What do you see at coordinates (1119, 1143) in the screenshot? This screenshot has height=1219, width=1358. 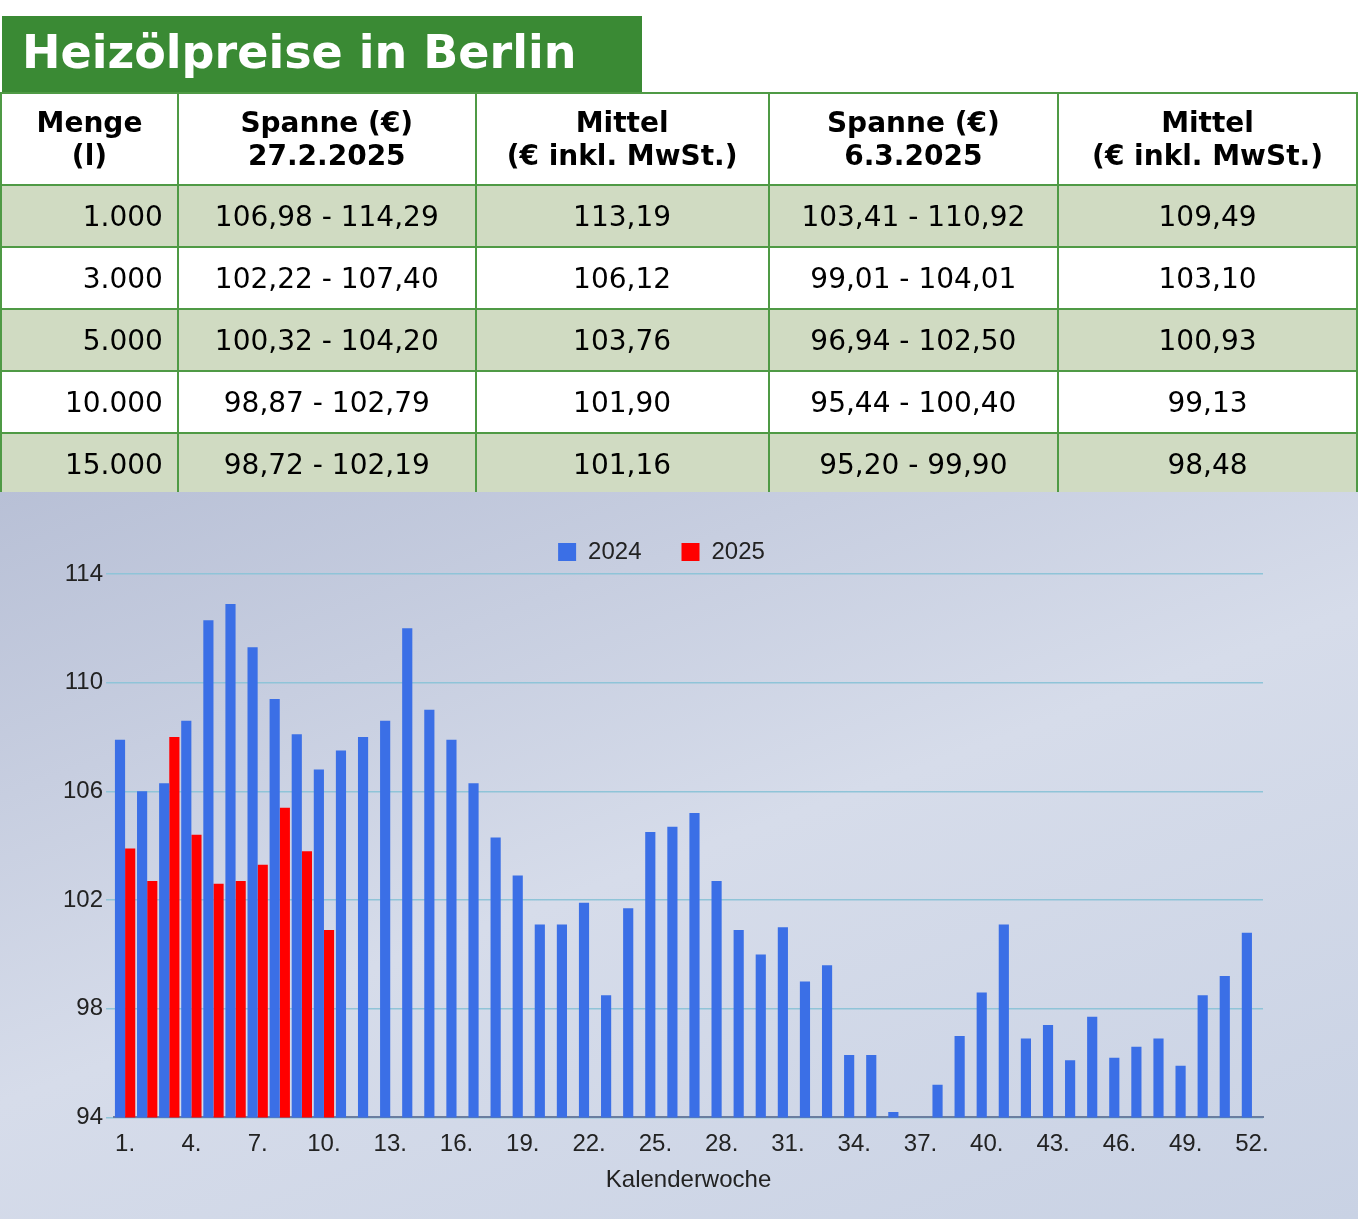 I see `x-tick-label: 46.` at bounding box center [1119, 1143].